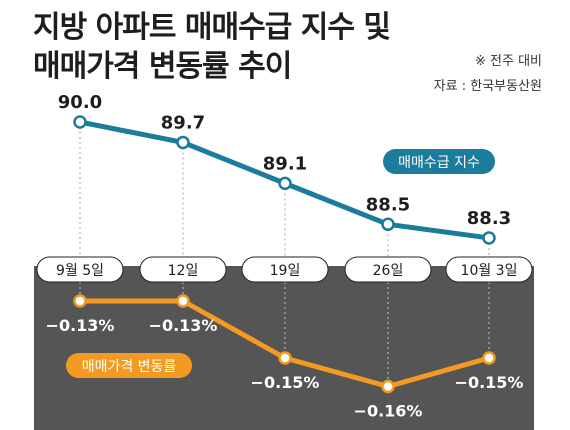 The height and width of the screenshot is (430, 570). Describe the element at coordinates (489, 218) in the screenshot. I see `data-label-index: 88.3` at that location.